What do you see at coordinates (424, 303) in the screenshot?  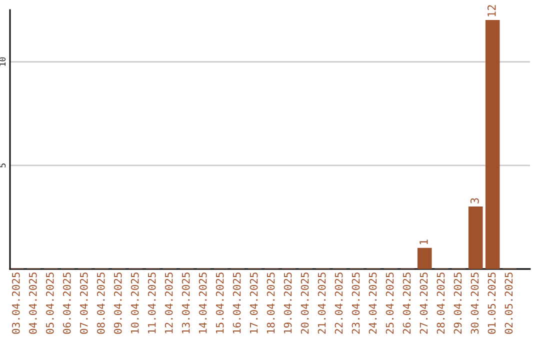 I see `x-tick-label: 27.04.2025` at bounding box center [424, 303].